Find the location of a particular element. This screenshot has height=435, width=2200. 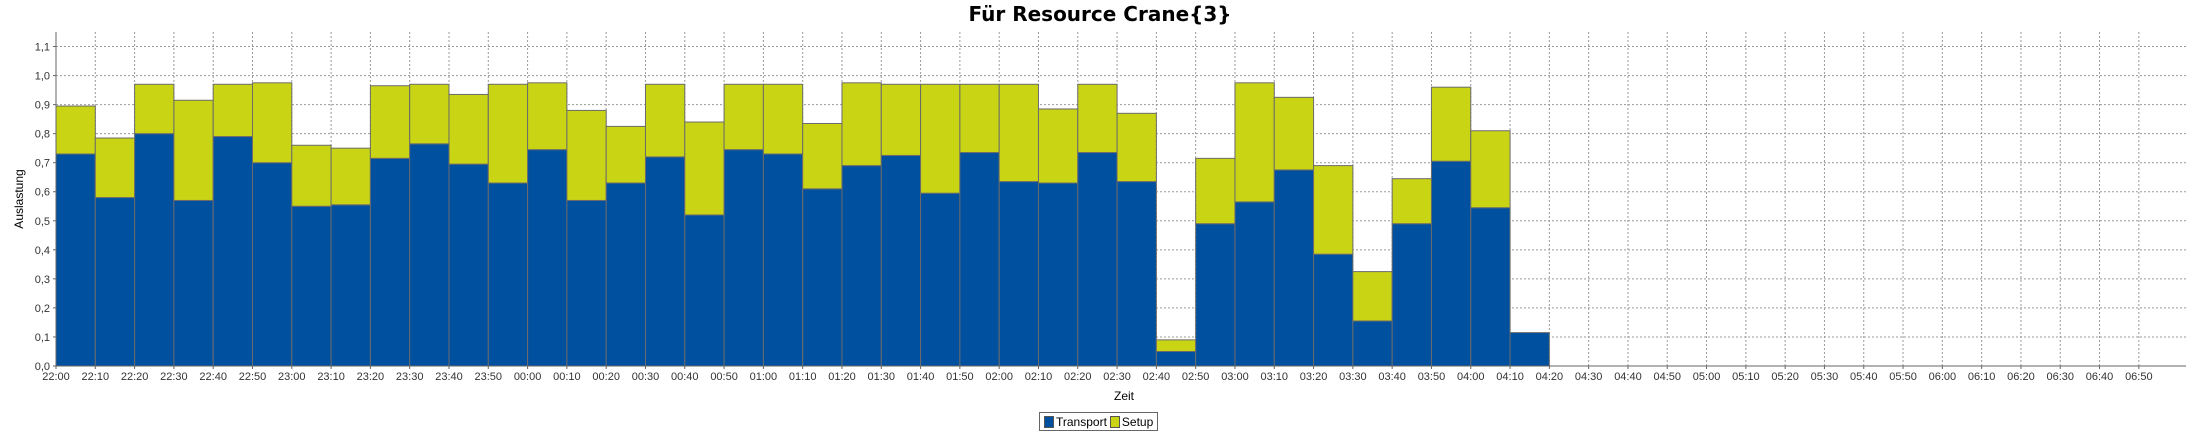

x-tick-label: 03:40 is located at coordinates (1392, 377).